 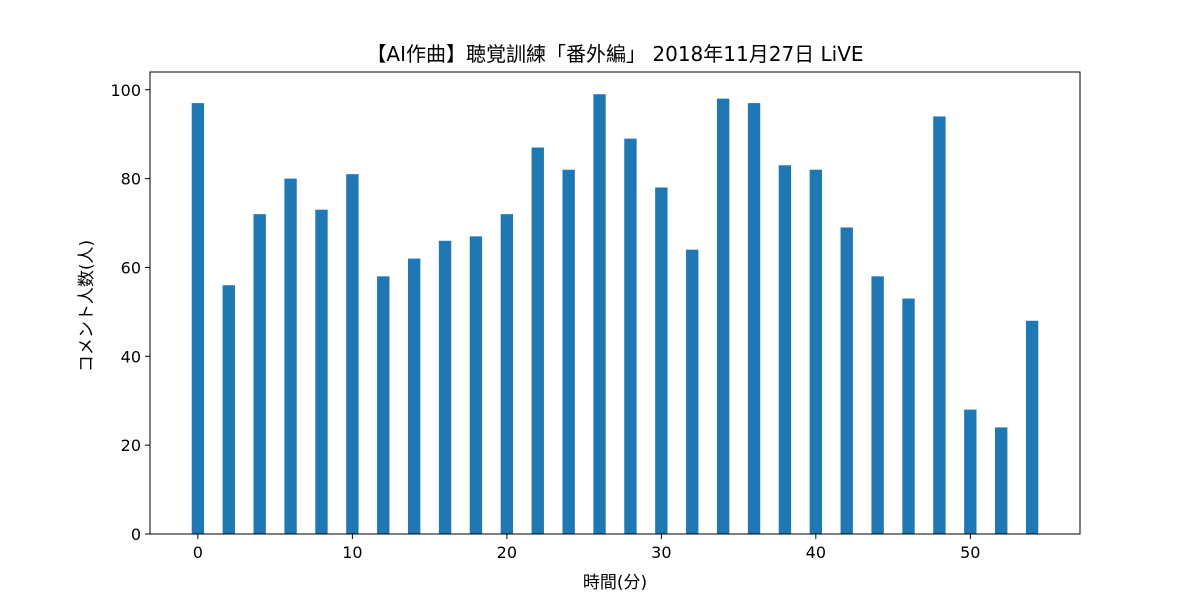 What do you see at coordinates (198, 552) in the screenshot?
I see `x-tick-label: 0` at bounding box center [198, 552].